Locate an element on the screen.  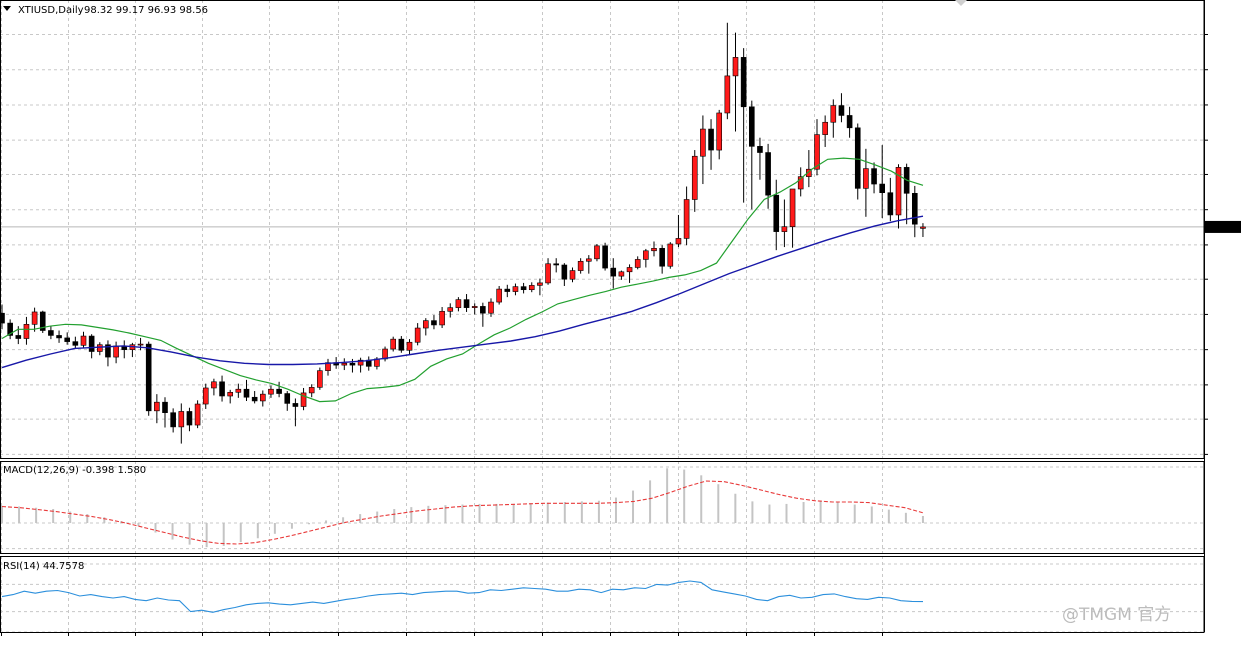
rsi-label: RSI(14) 44.7578 is located at coordinates (43, 566).